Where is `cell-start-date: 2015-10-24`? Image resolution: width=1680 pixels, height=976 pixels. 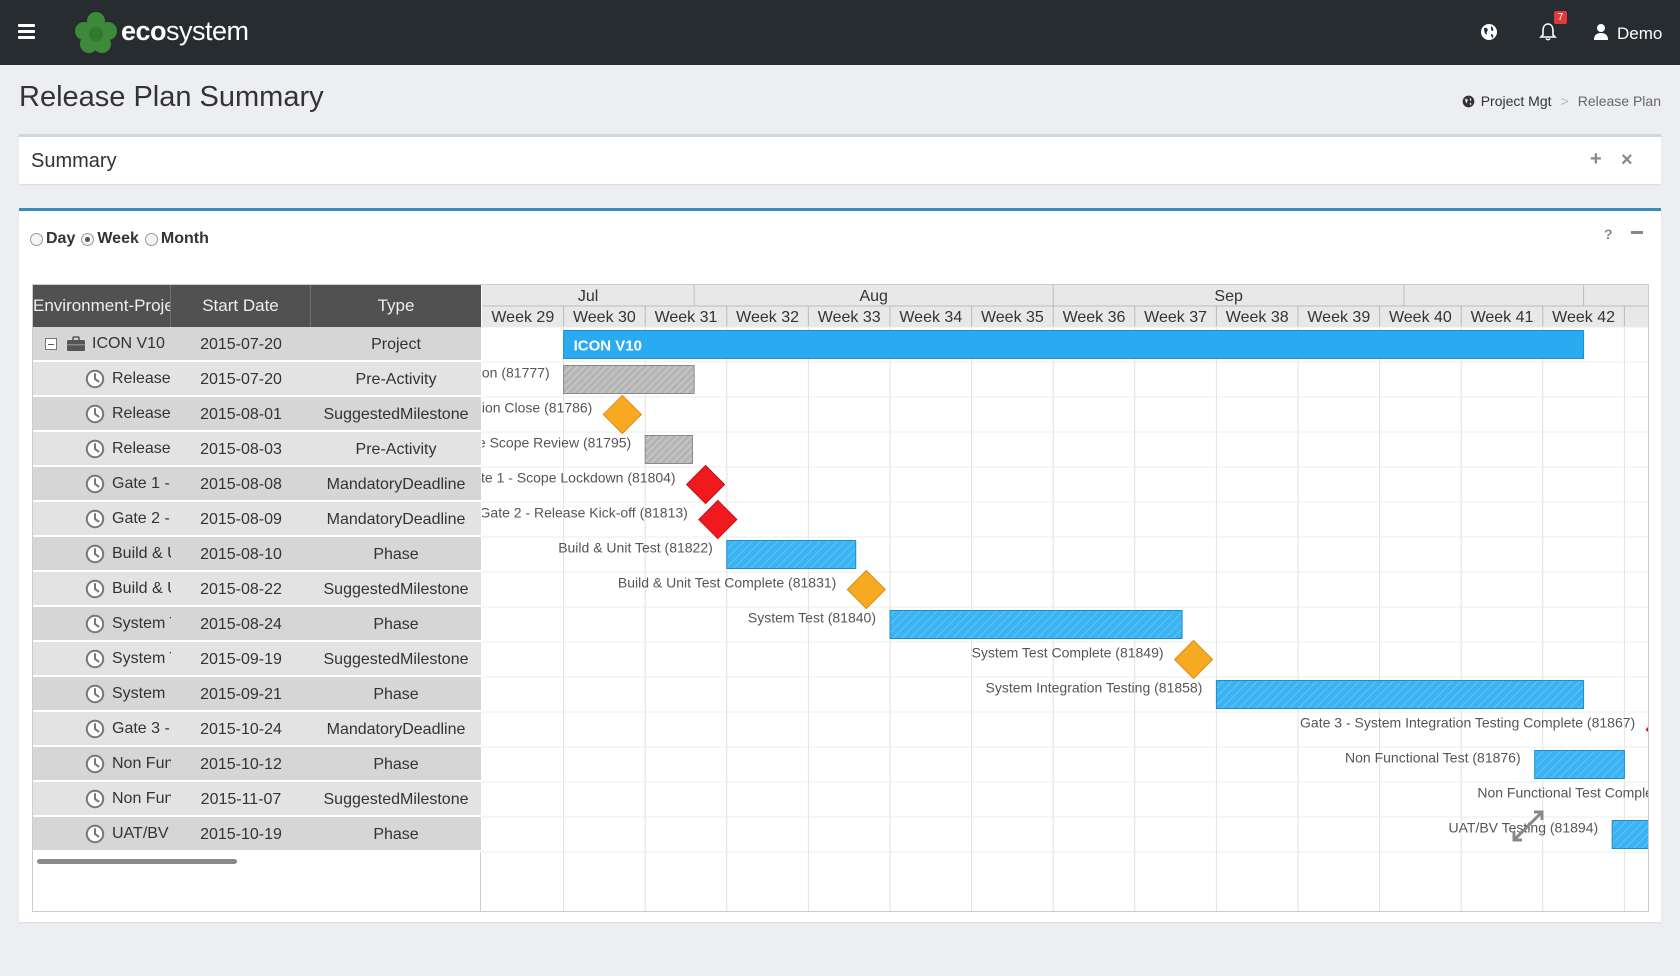
cell-start-date: 2015-10-24 is located at coordinates (241, 729).